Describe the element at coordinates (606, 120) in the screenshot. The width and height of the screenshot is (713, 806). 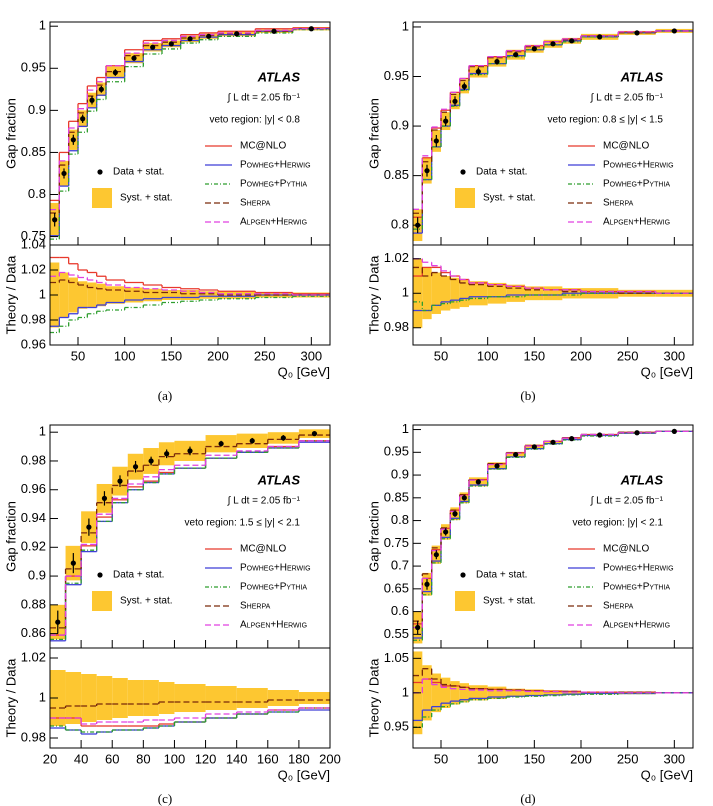
I see `region-label: veto region: 0.8 ≤ |y| < 1.5` at that location.